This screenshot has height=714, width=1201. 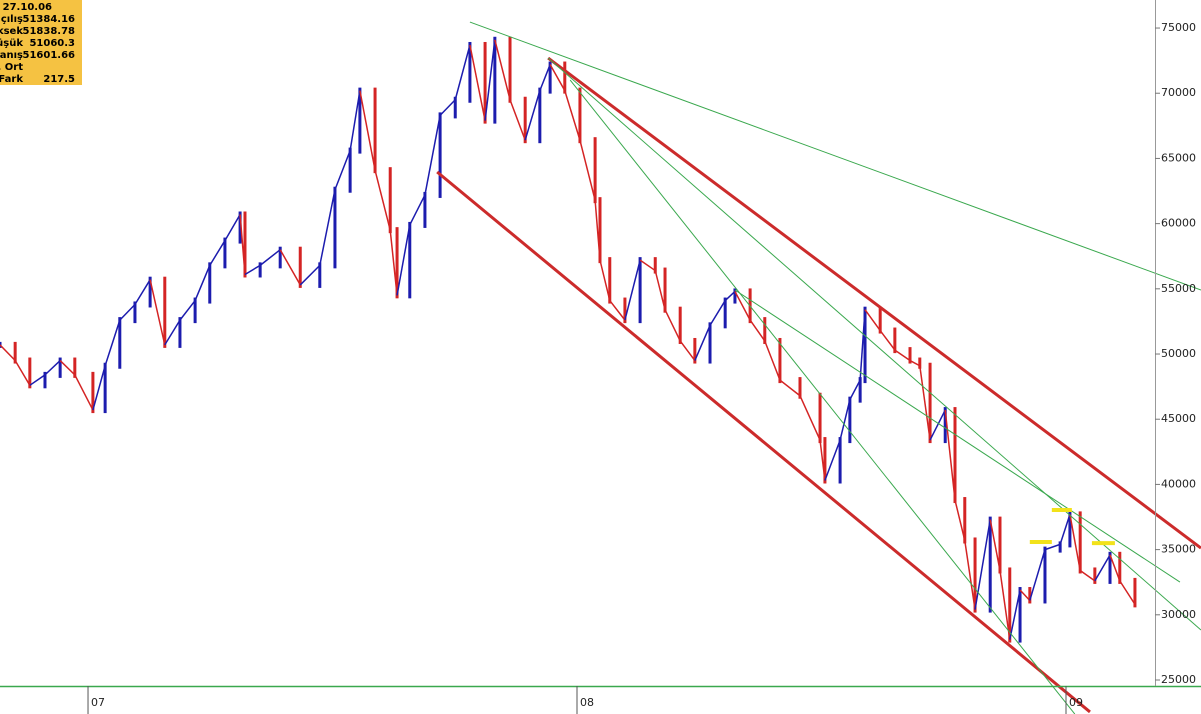 What do you see at coordinates (12, 19) in the screenshot?
I see `info-label: çılış` at bounding box center [12, 19].